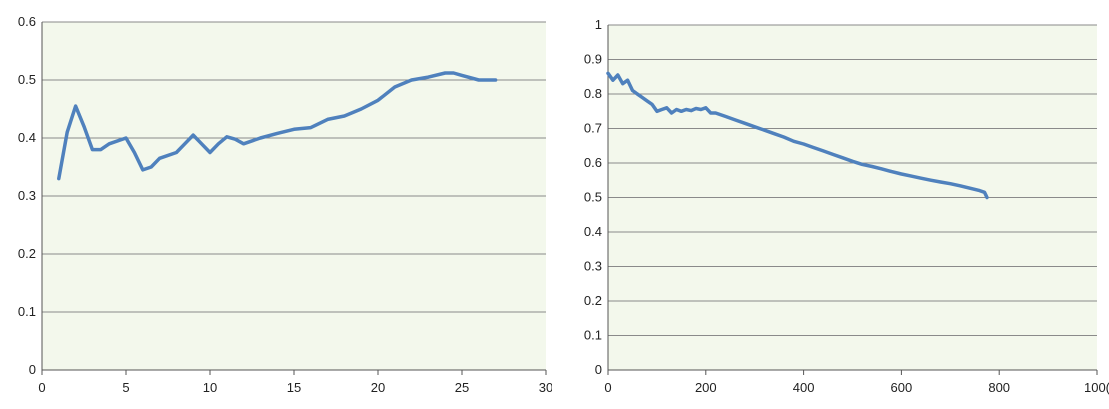 Image resolution: width=1109 pixels, height=409 pixels. What do you see at coordinates (593, 59) in the screenshot?
I see `y-tick-label: 0.9` at bounding box center [593, 59].